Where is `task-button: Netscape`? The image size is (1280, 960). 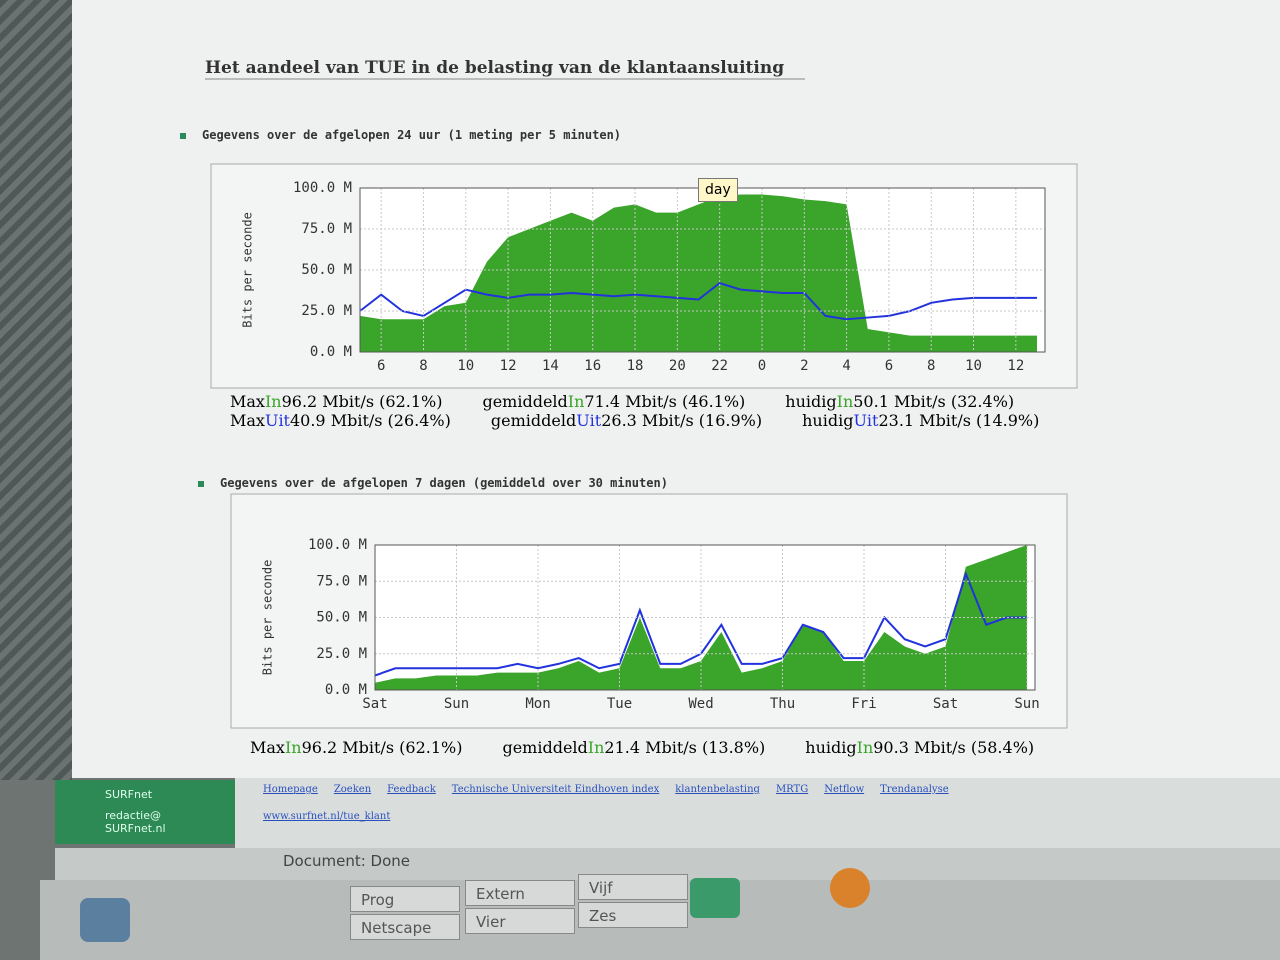
task-button: Netscape is located at coordinates (405, 927).